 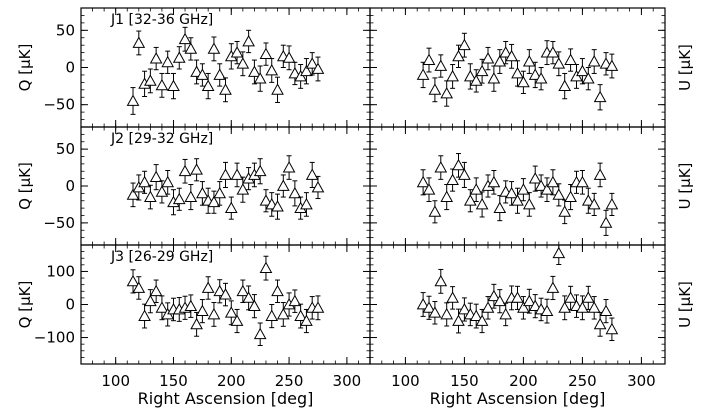 What do you see at coordinates (347, 381) in the screenshot?
I see `x-tick-label: 300` at bounding box center [347, 381].